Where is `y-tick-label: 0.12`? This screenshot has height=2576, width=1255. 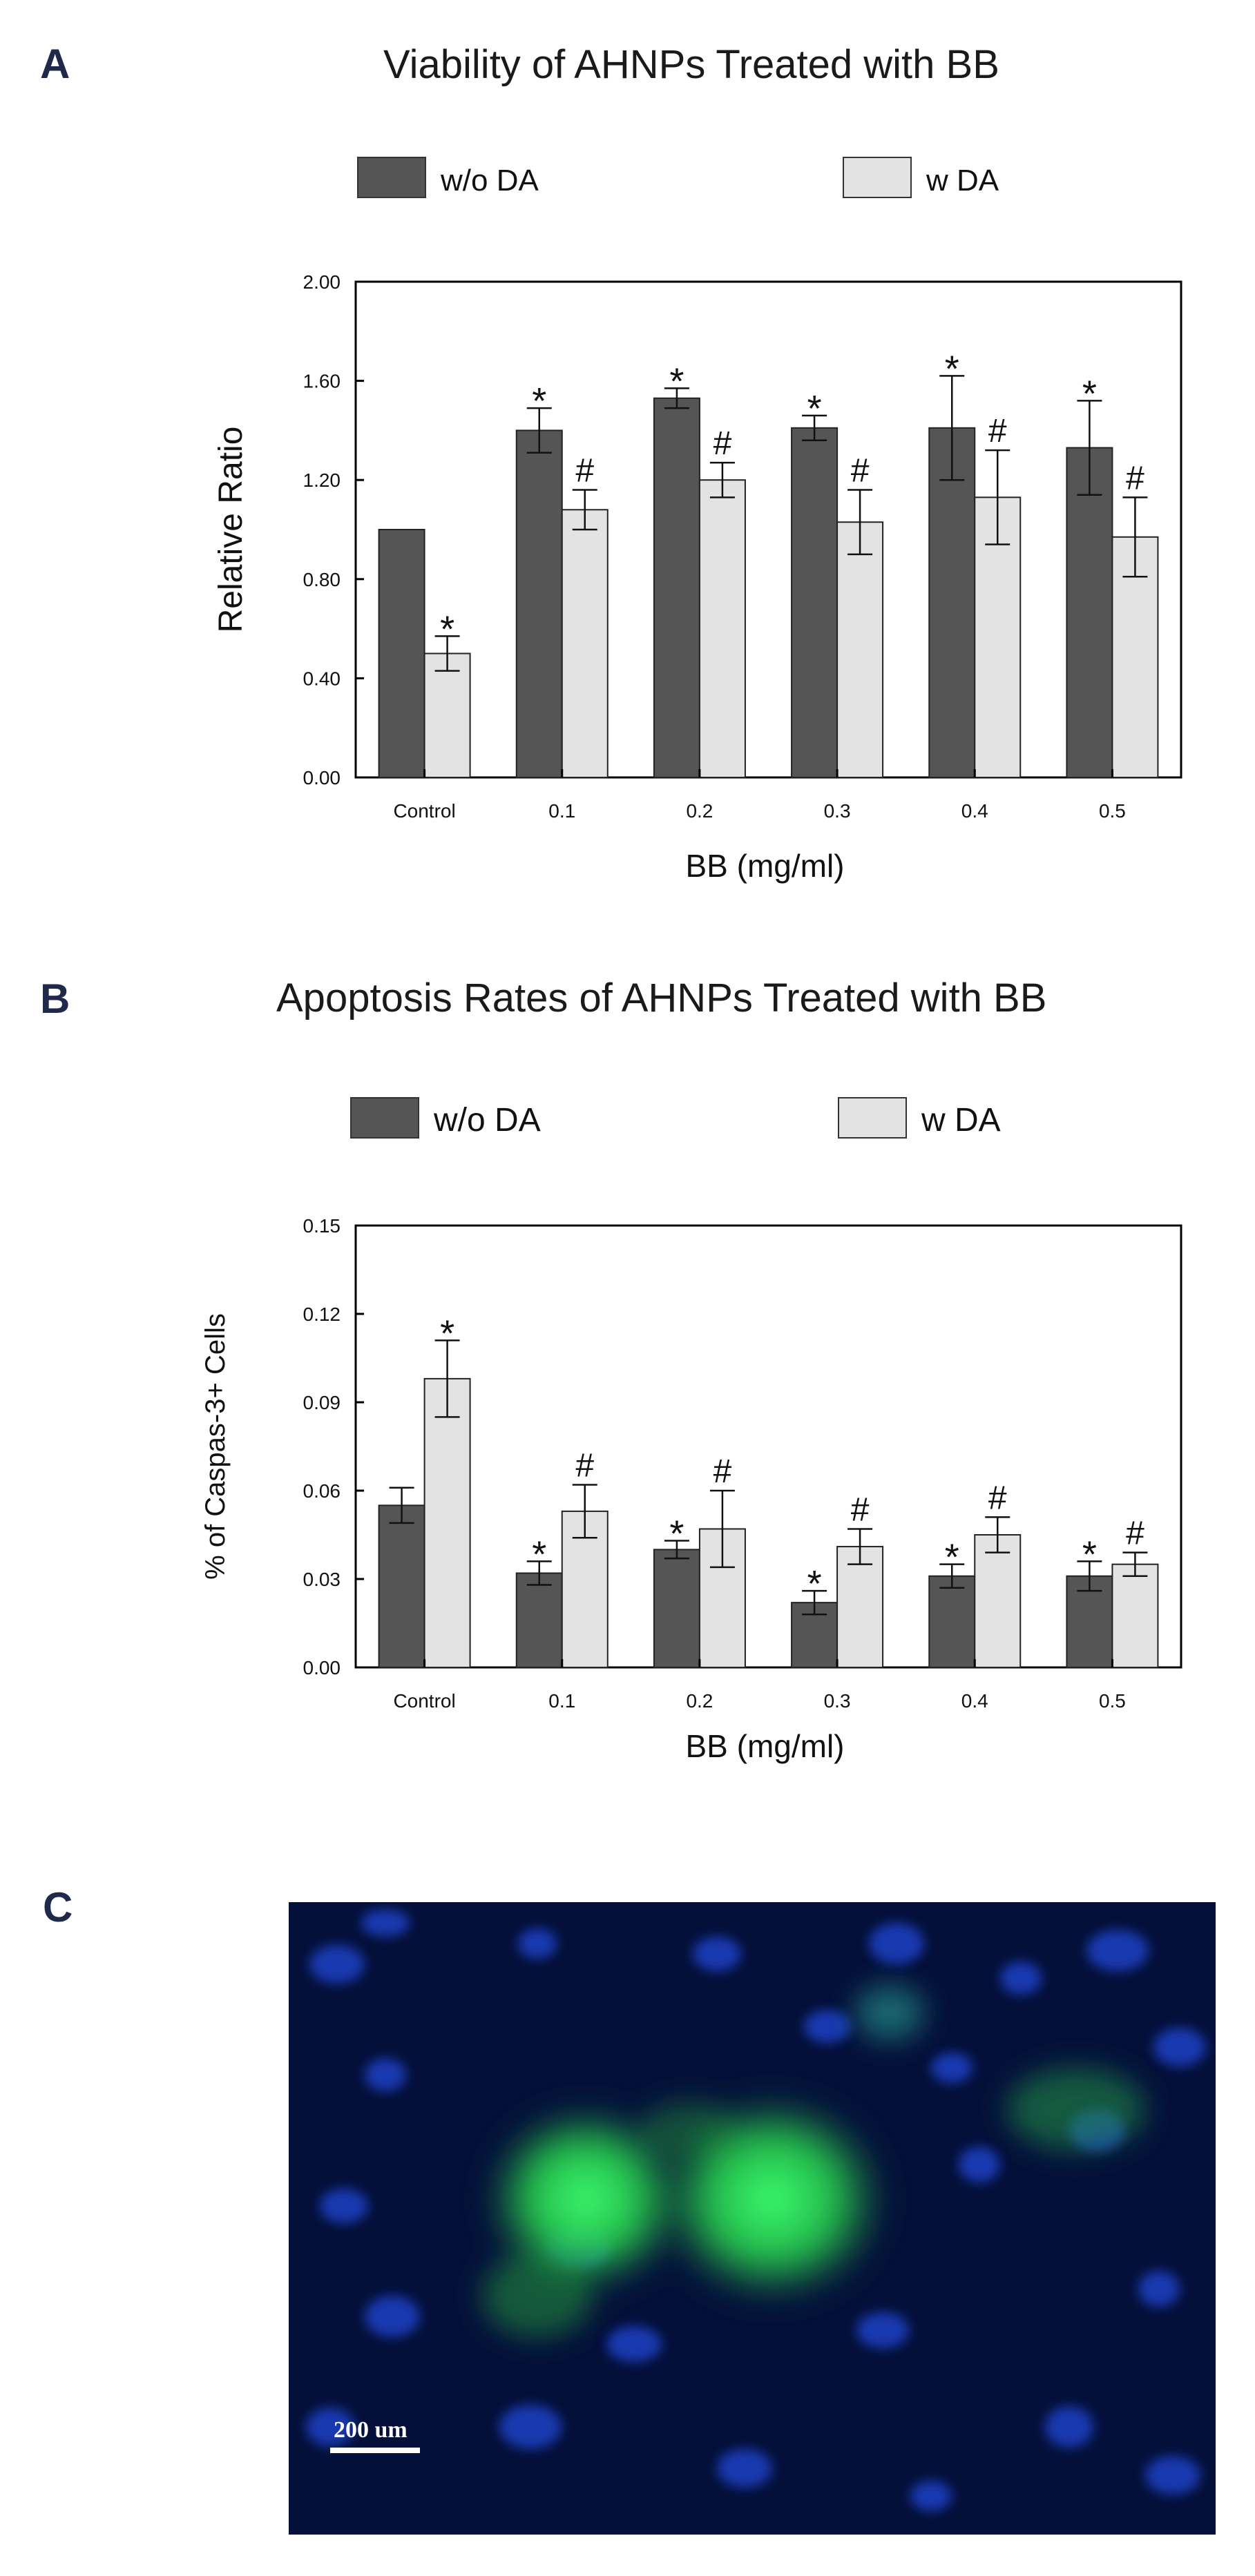
y-tick-label: 0.12 is located at coordinates (322, 1315).